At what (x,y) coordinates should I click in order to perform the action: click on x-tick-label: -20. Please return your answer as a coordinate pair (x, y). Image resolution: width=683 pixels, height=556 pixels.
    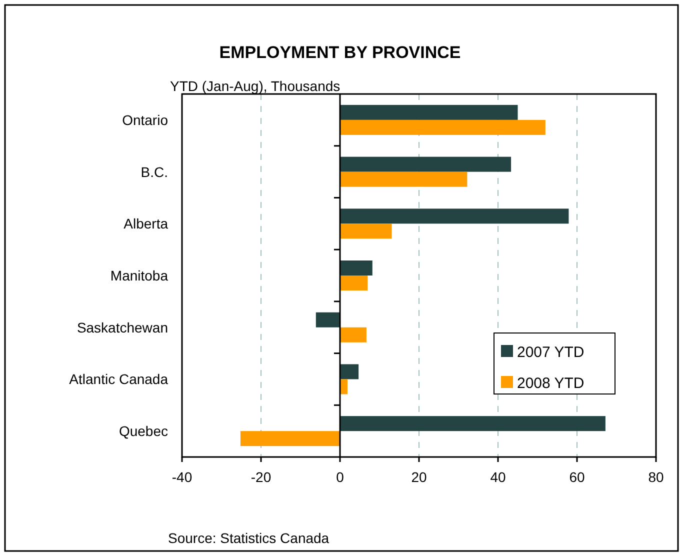
    Looking at the image, I should click on (261, 477).